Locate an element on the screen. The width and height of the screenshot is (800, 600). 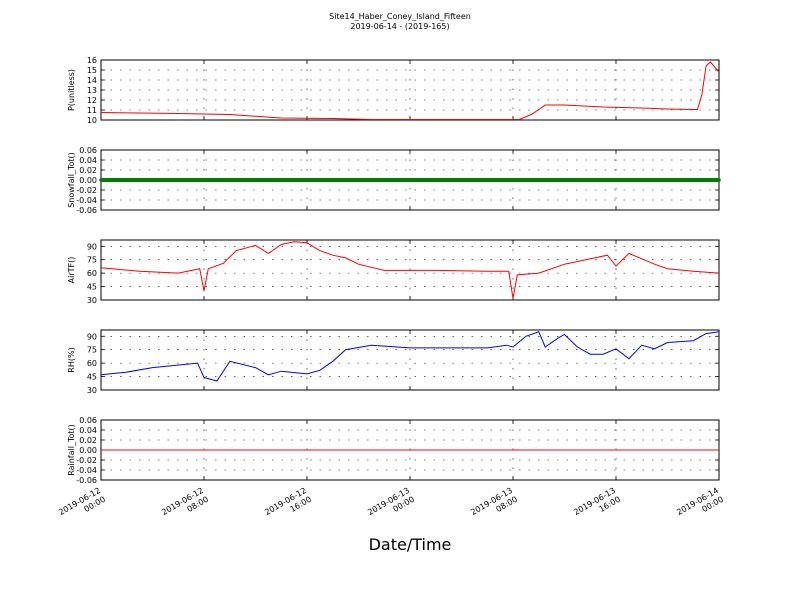
x-tick-label: 2019-06-1300:00 is located at coordinates (391, 506).